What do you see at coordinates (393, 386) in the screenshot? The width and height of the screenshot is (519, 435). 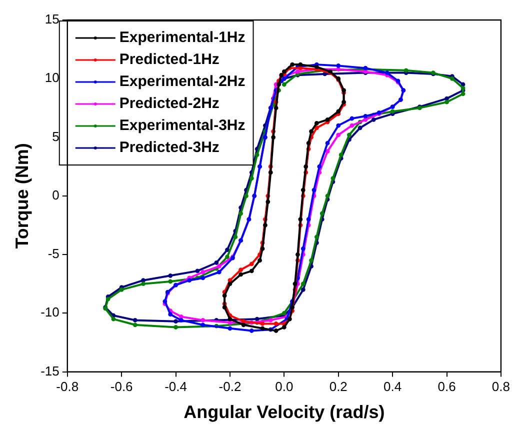 I see `x-tick-label: 0.4` at bounding box center [393, 386].